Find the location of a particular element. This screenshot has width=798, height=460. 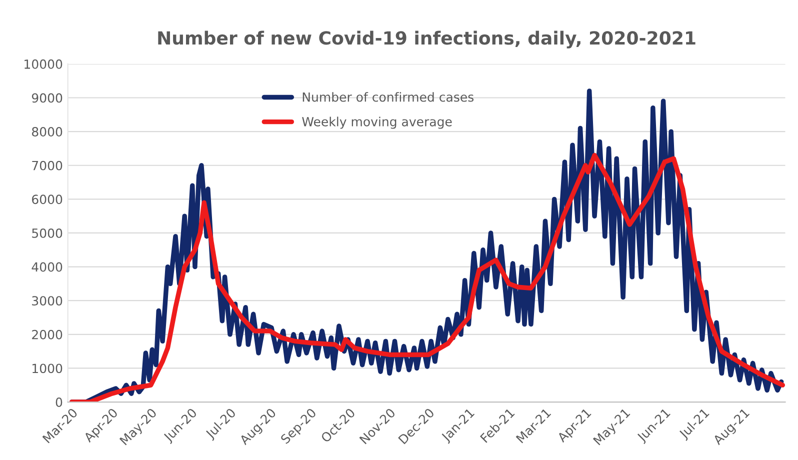

legend-label: Number of confirmed cases is located at coordinates (388, 97).